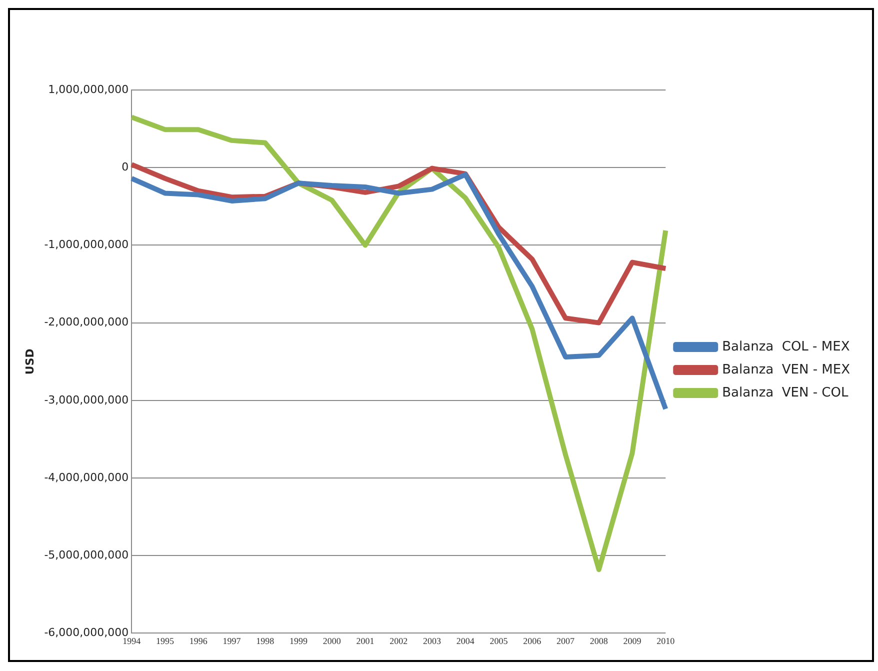 This screenshot has height=671, width=878. I want to click on x-tick-label: 2009, so click(632, 641).